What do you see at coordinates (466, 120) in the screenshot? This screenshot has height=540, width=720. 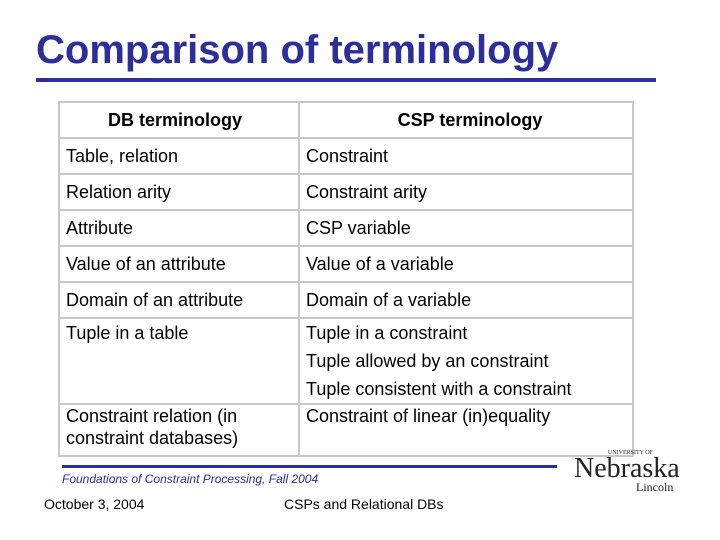 I see `column-header-csp: CSP terminology` at bounding box center [466, 120].